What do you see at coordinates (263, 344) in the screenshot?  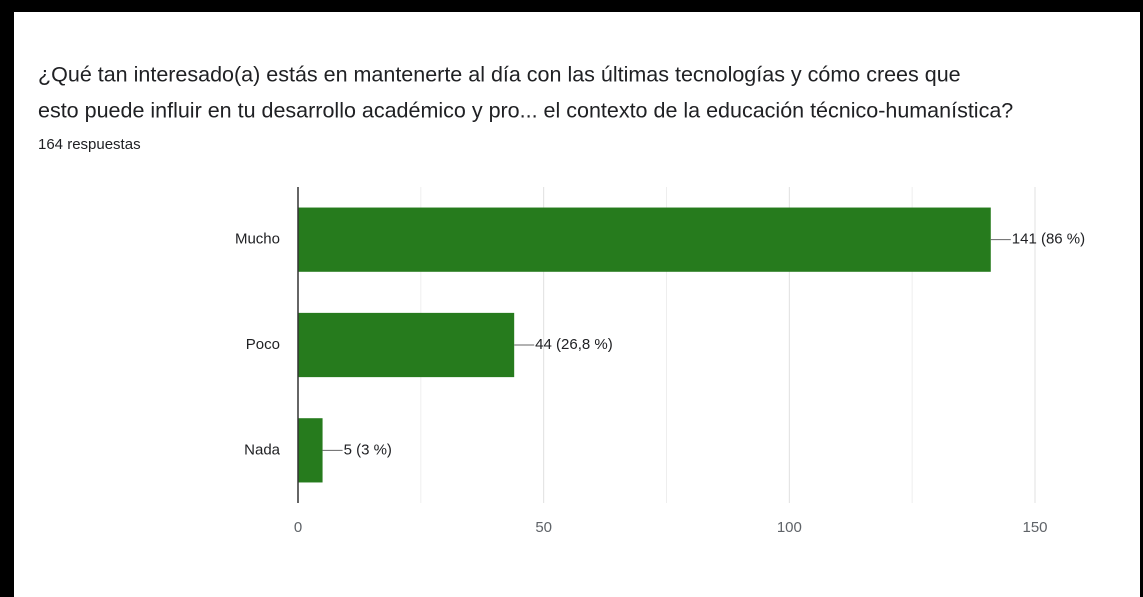 I see `y-tick-label: Poco` at bounding box center [263, 344].